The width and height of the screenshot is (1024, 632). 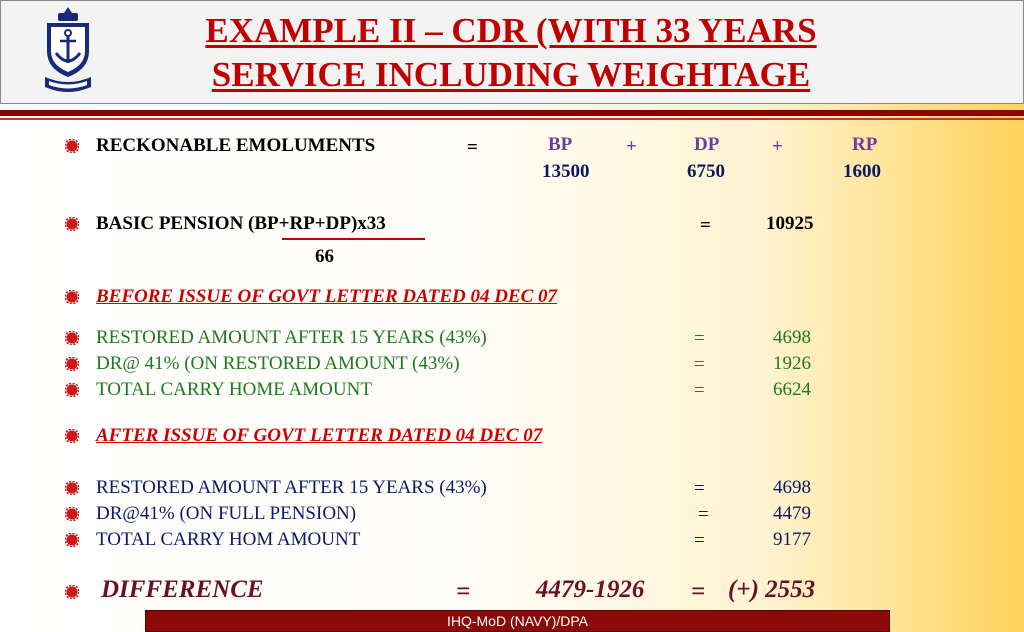 What do you see at coordinates (241, 223) in the screenshot?
I see `basic-pension-label: BASIC PENSION (BP+RP+DP)x33` at bounding box center [241, 223].